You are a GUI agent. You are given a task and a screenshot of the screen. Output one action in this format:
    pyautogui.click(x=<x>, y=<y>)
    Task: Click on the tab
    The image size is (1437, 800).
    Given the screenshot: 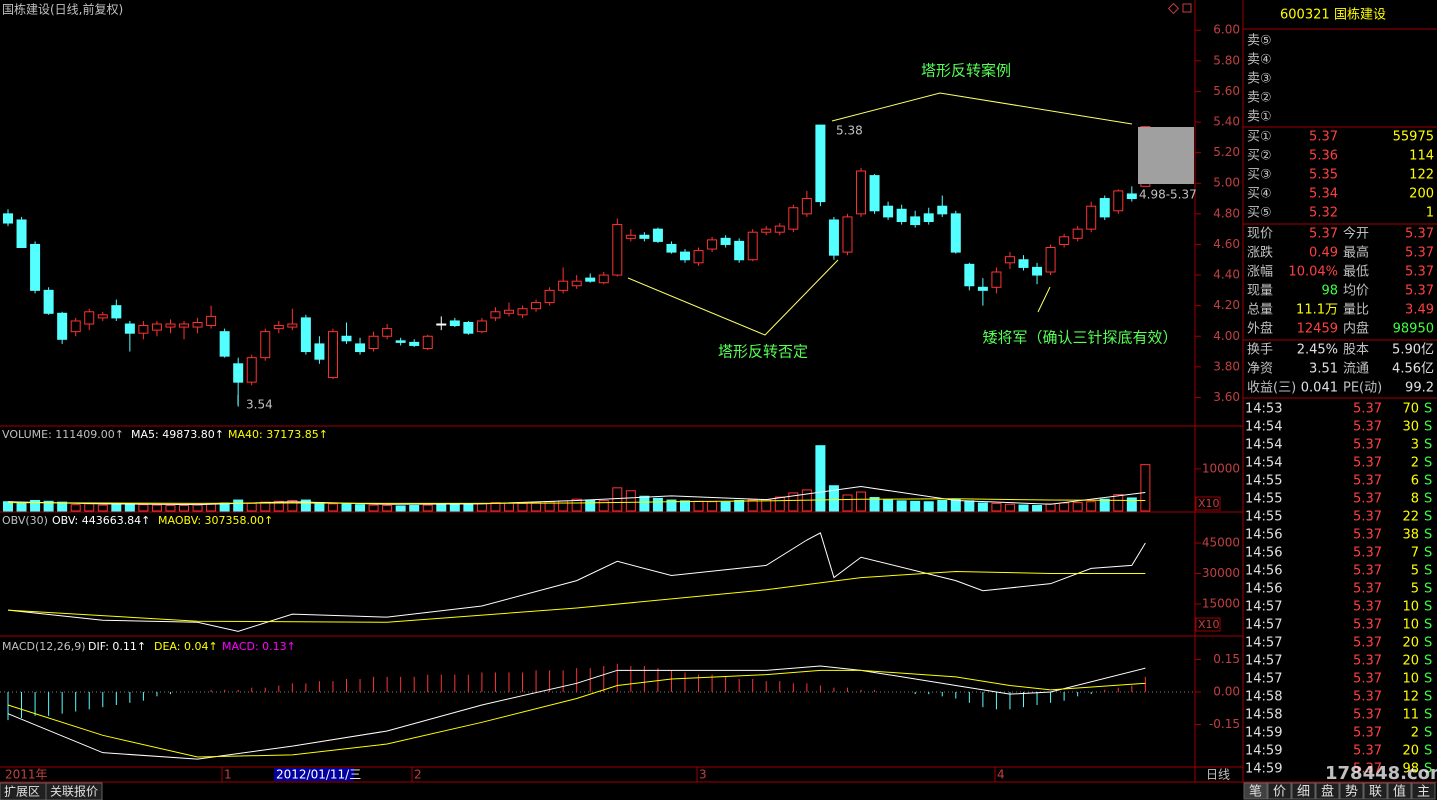 What is the action you would take?
    pyautogui.click(x=74, y=791)
    